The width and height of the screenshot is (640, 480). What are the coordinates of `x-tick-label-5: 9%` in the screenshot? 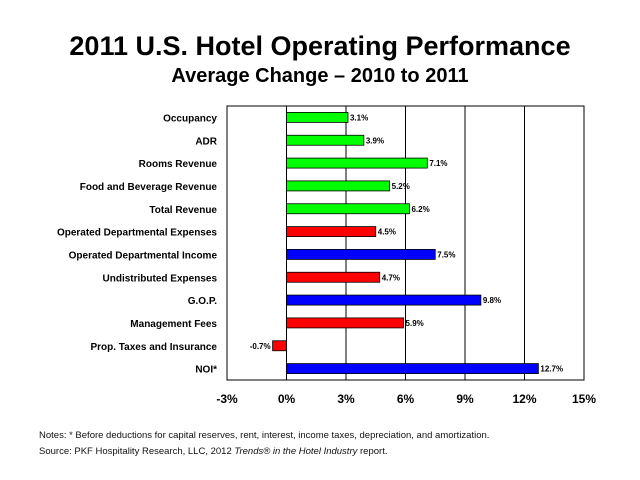 It's located at (465, 399).